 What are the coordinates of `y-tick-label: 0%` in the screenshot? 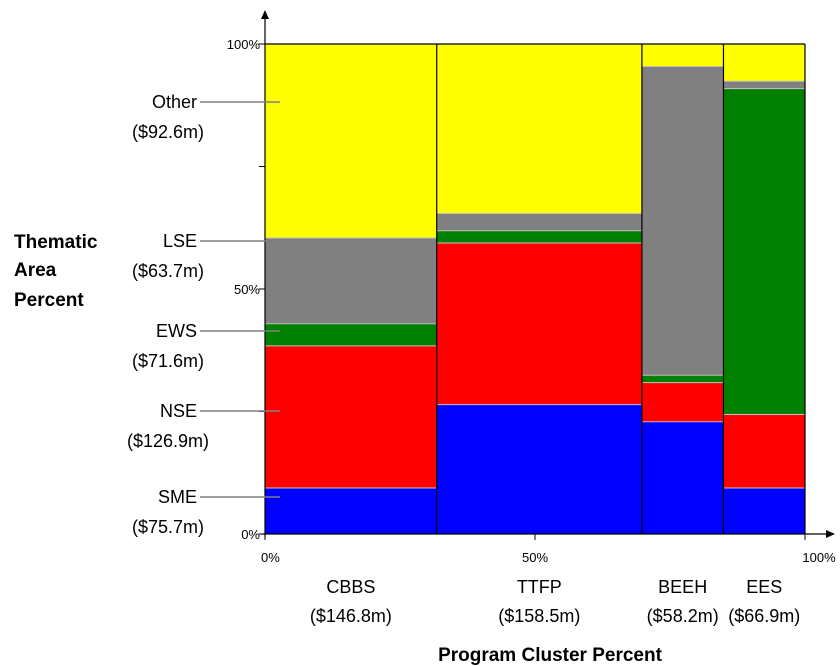 It's located at (250, 534).